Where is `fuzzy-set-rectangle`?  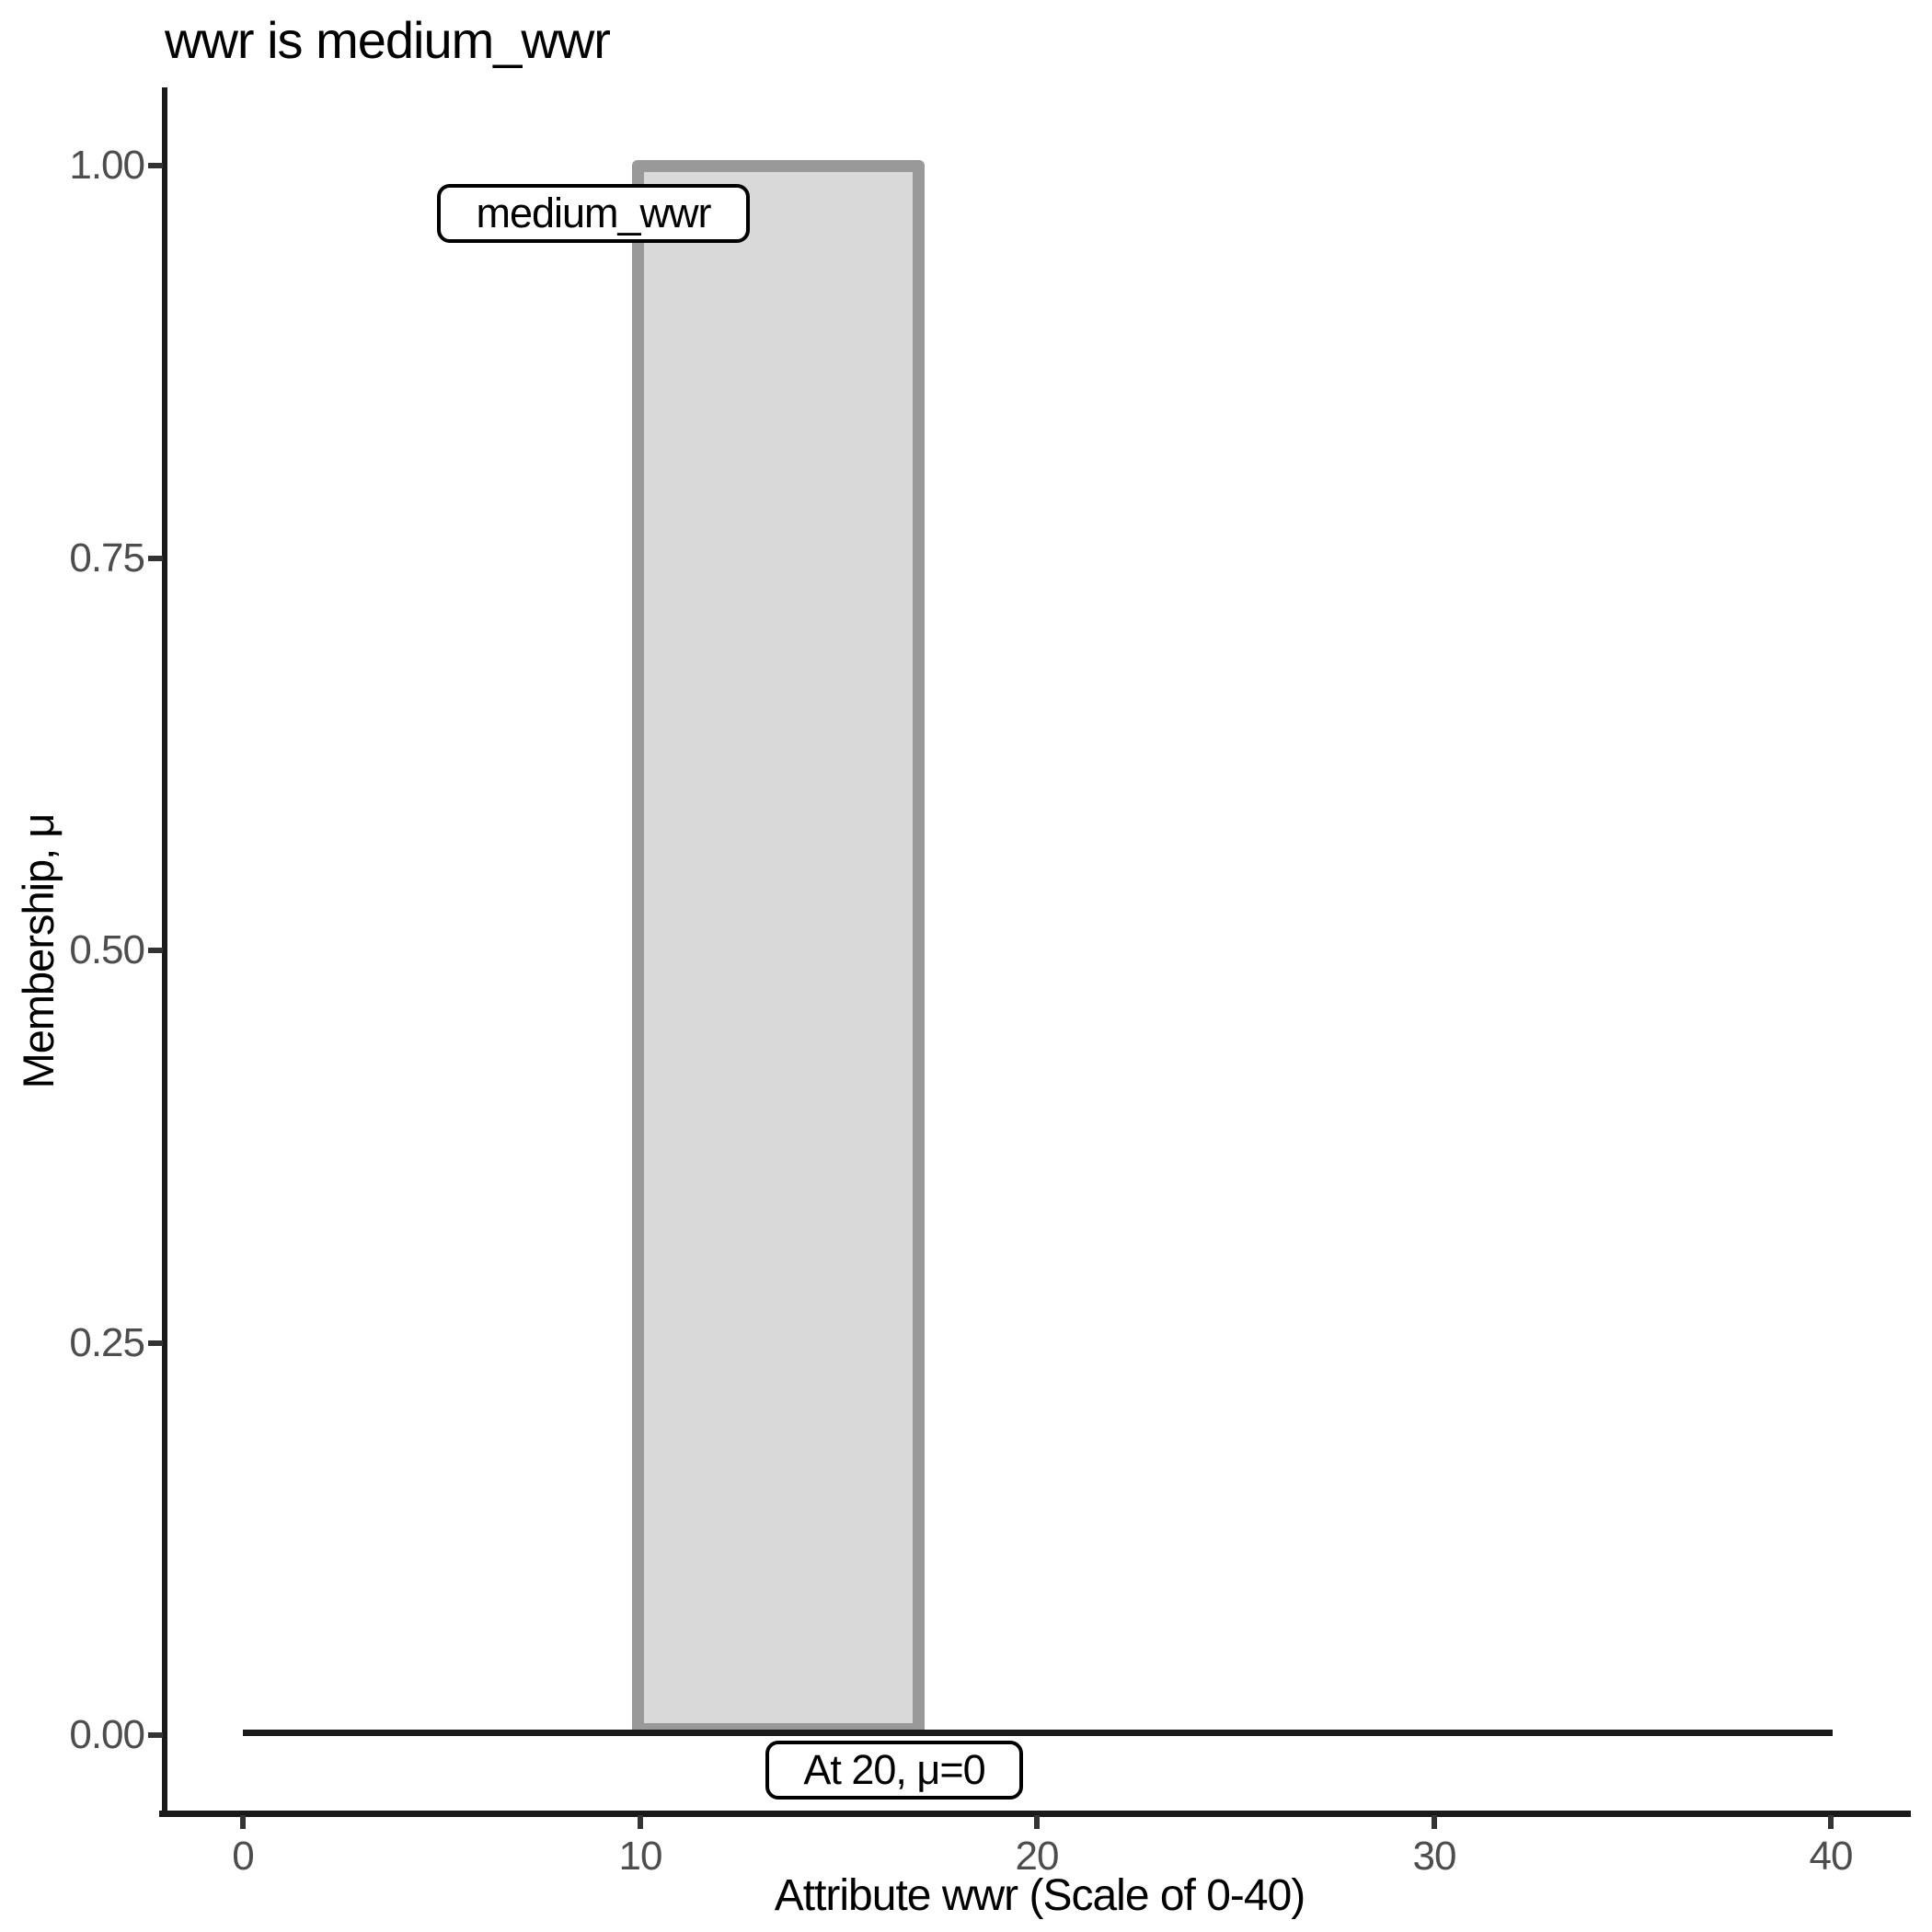
fuzzy-set-rectangle is located at coordinates (778, 947).